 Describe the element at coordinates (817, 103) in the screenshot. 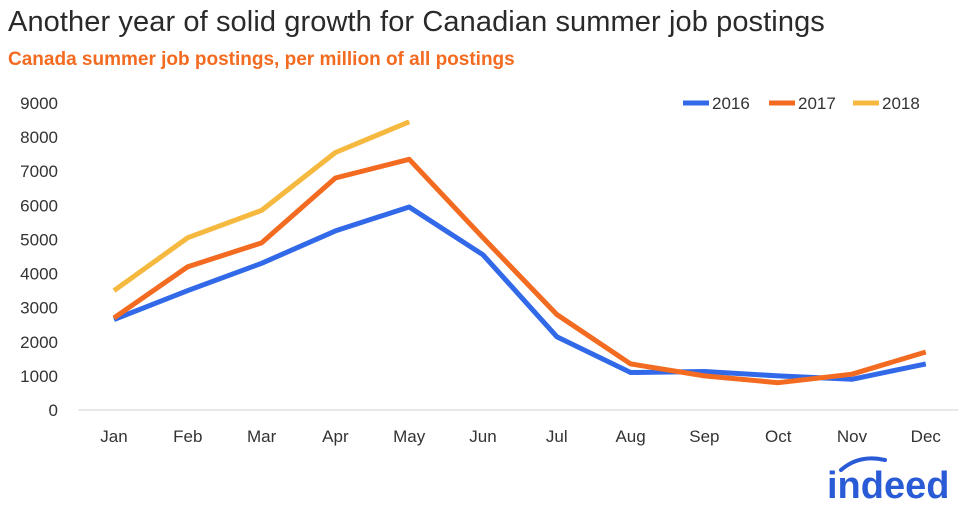

I see `legend-label-2017: 2017` at that location.